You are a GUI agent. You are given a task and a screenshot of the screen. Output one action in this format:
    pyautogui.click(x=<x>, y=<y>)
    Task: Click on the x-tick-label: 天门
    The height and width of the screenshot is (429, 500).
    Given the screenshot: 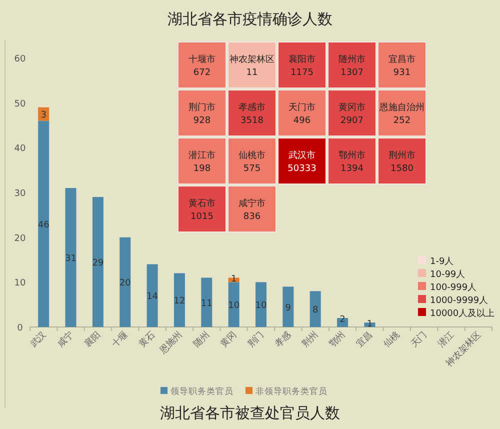 What is the action you would take?
    pyautogui.click(x=419, y=339)
    